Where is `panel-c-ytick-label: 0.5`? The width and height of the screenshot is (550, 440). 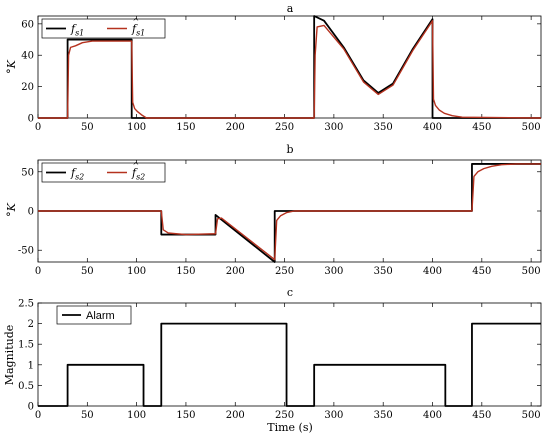
panel-c-ytick-label: 0.5 is located at coordinates (26, 386).